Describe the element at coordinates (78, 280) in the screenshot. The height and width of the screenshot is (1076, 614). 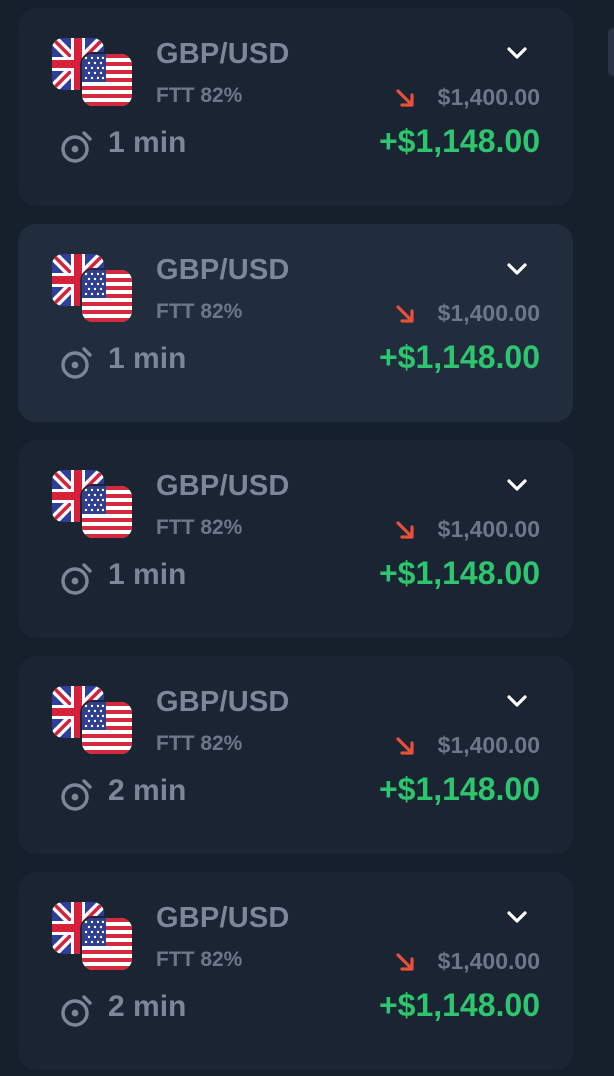
I see `uk-flag-icon` at that location.